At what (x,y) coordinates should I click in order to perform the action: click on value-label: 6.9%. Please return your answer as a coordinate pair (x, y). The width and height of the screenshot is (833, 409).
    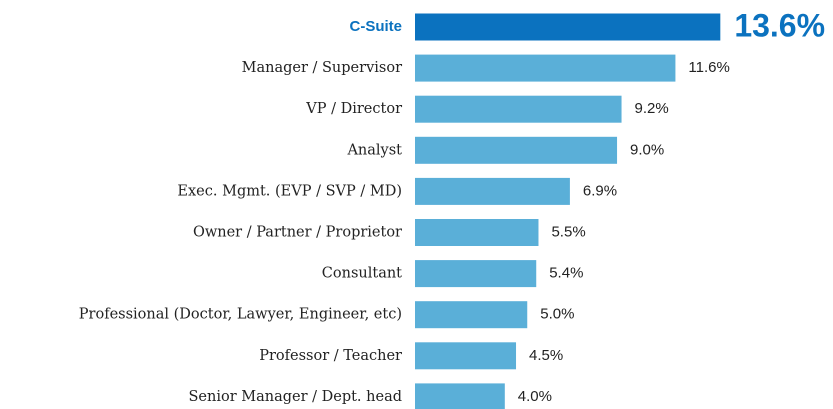
    Looking at the image, I should click on (600, 190).